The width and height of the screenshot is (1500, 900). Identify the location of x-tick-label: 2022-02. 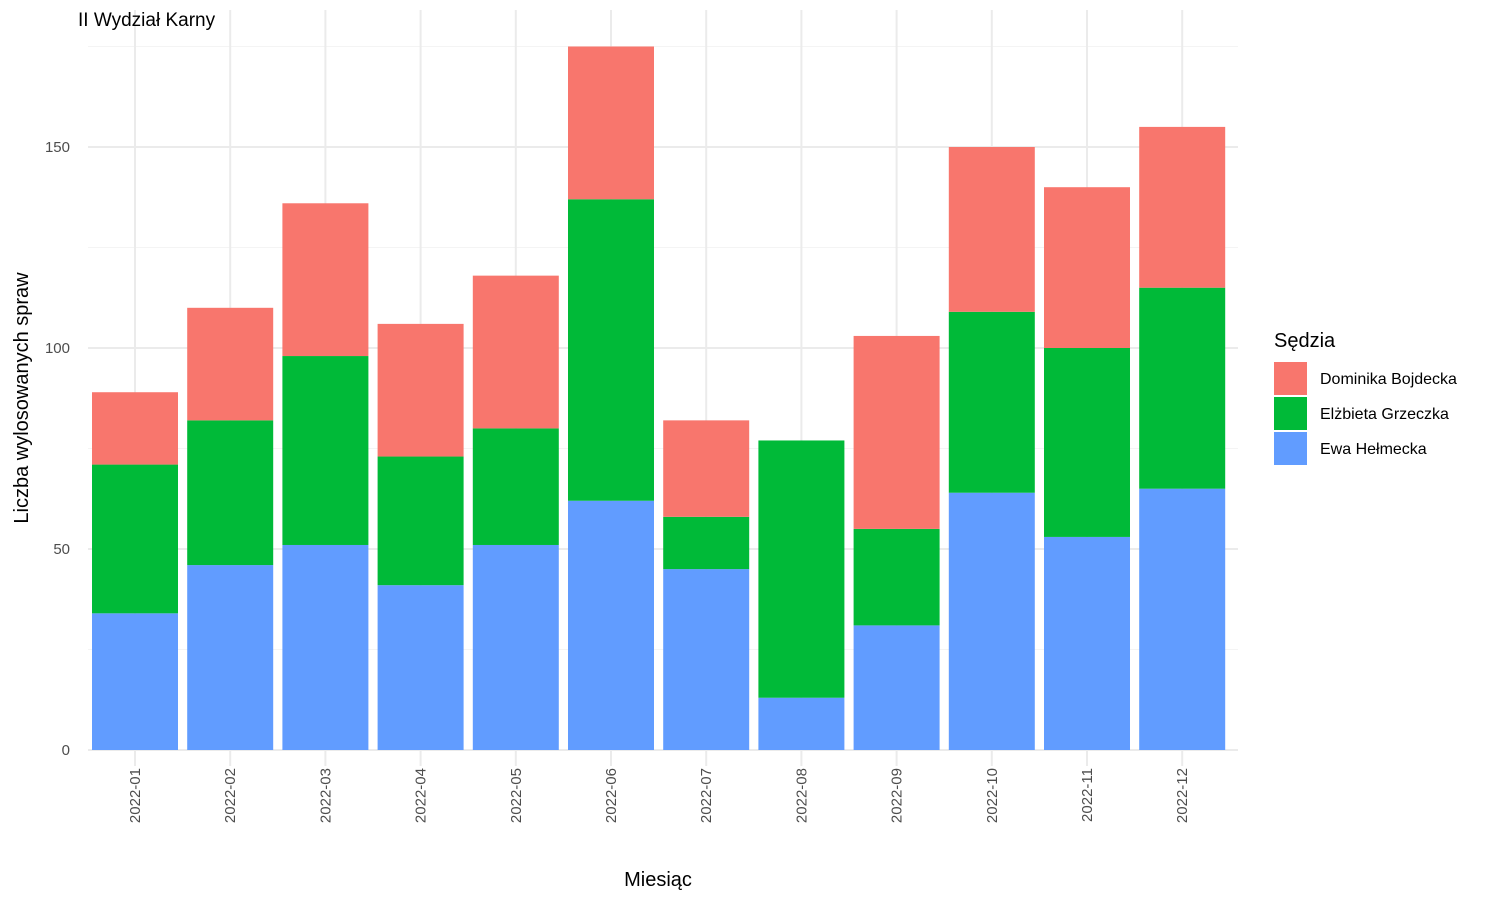
(230, 795).